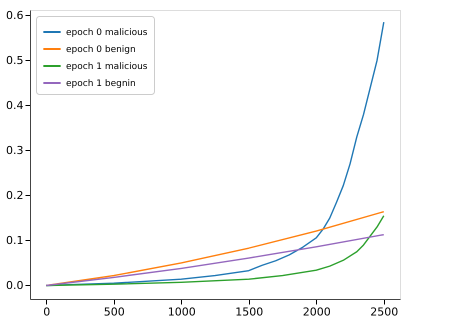  I want to click on x-tick-label: 1000, so click(182, 312).